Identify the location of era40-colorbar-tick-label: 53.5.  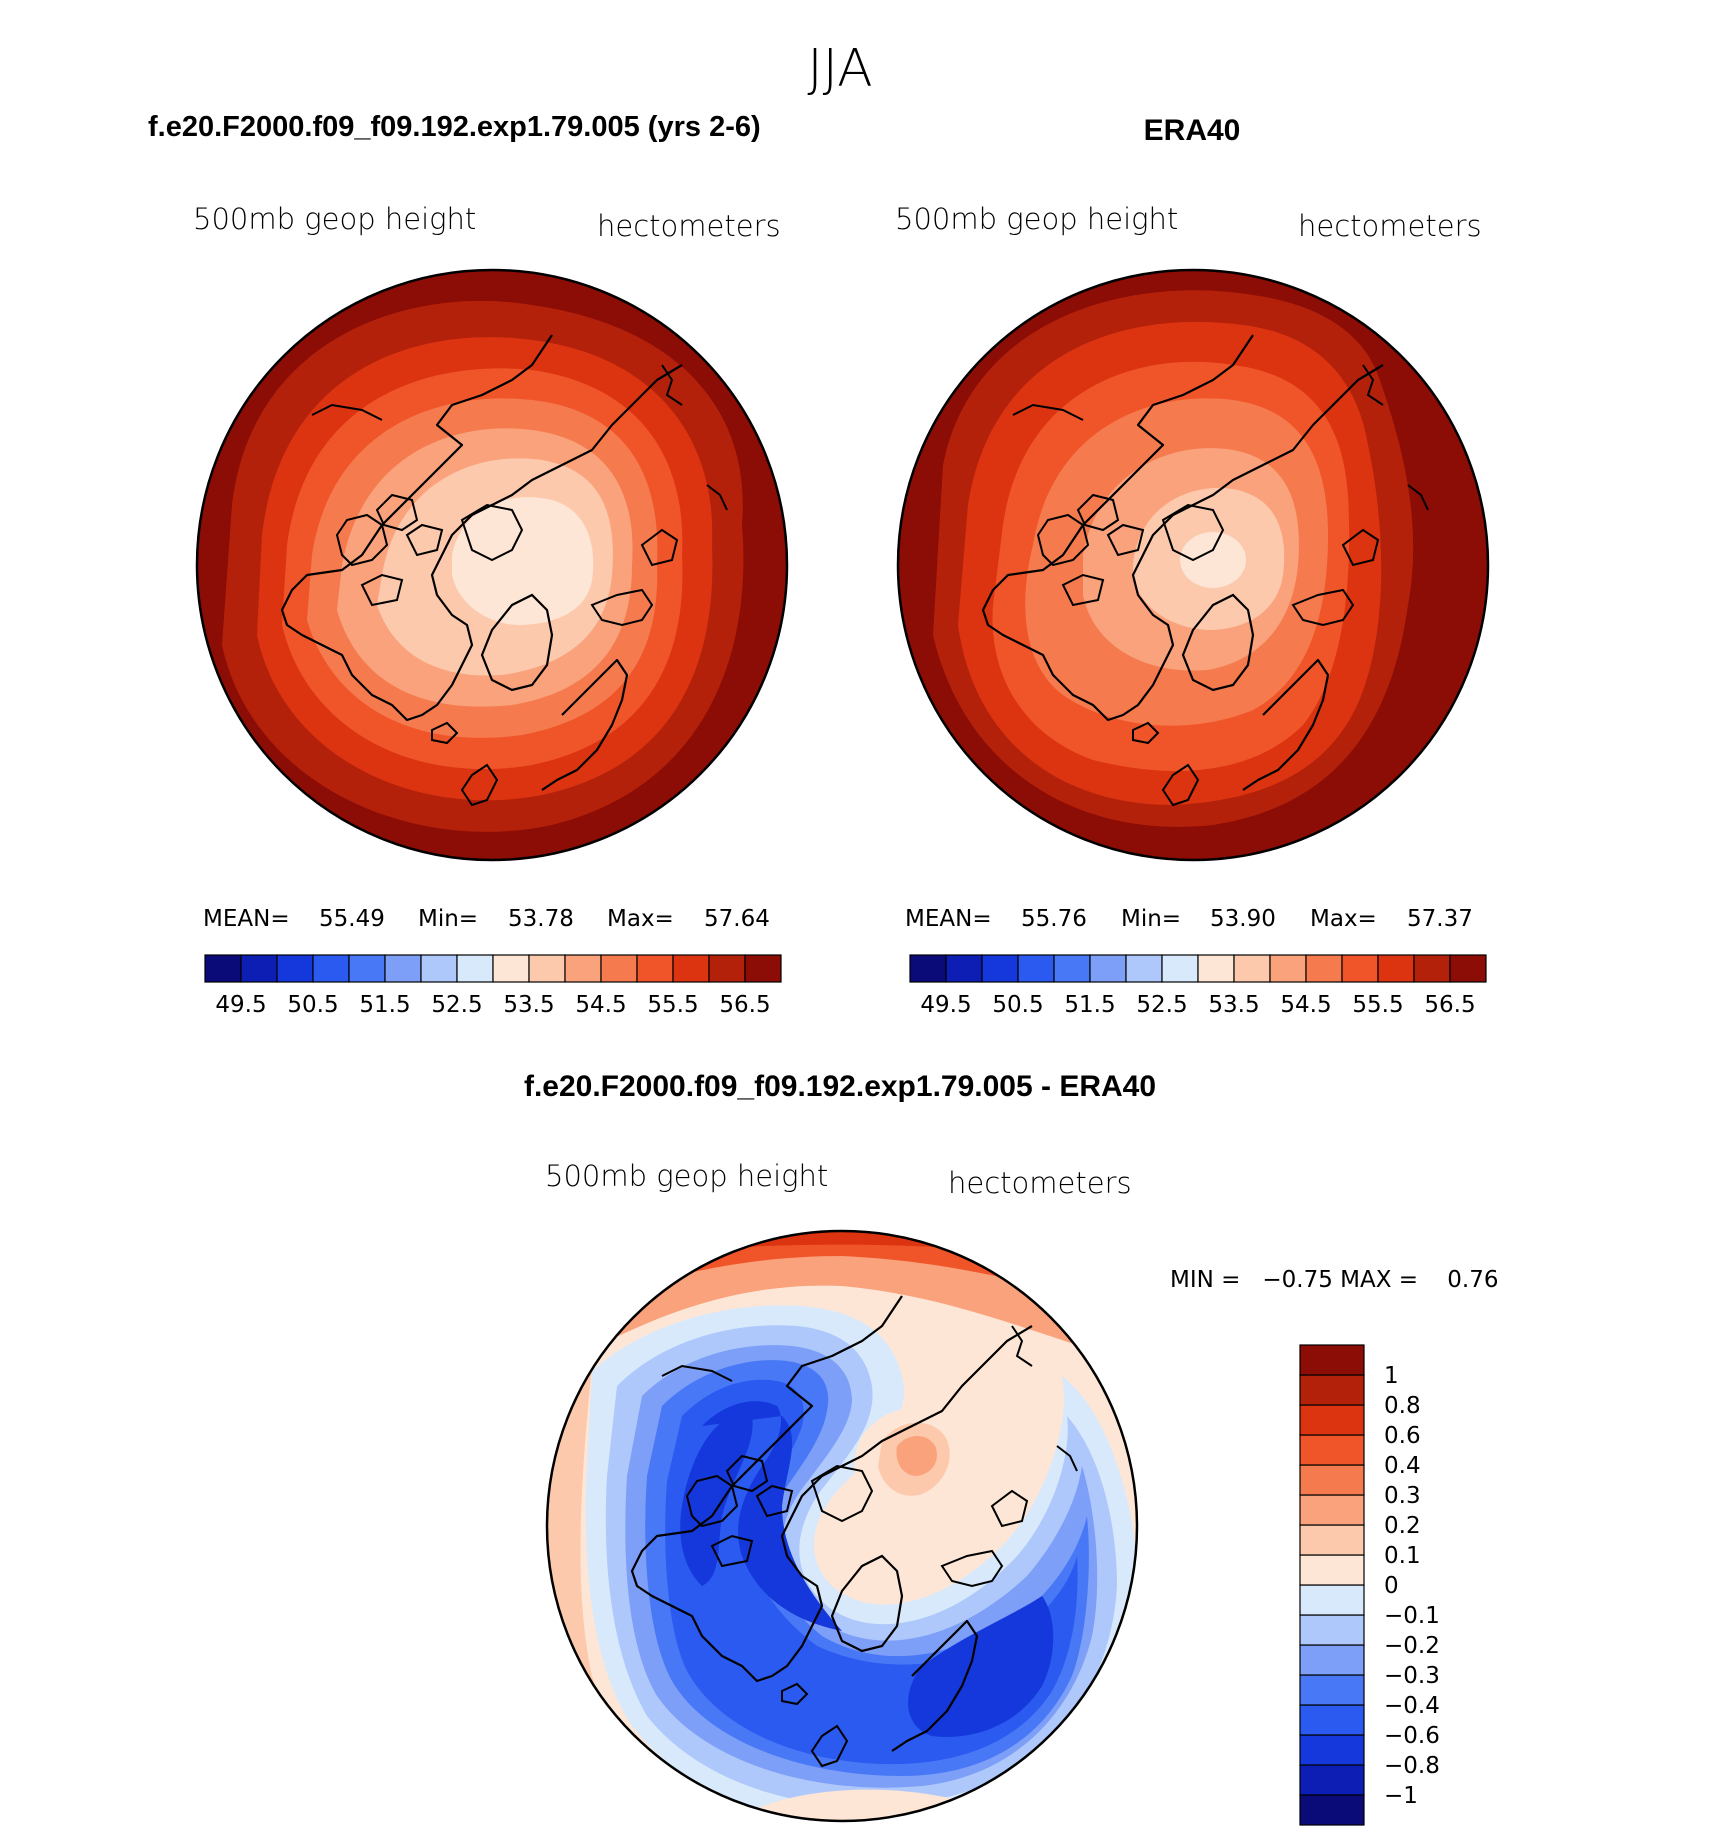
(1233, 1005).